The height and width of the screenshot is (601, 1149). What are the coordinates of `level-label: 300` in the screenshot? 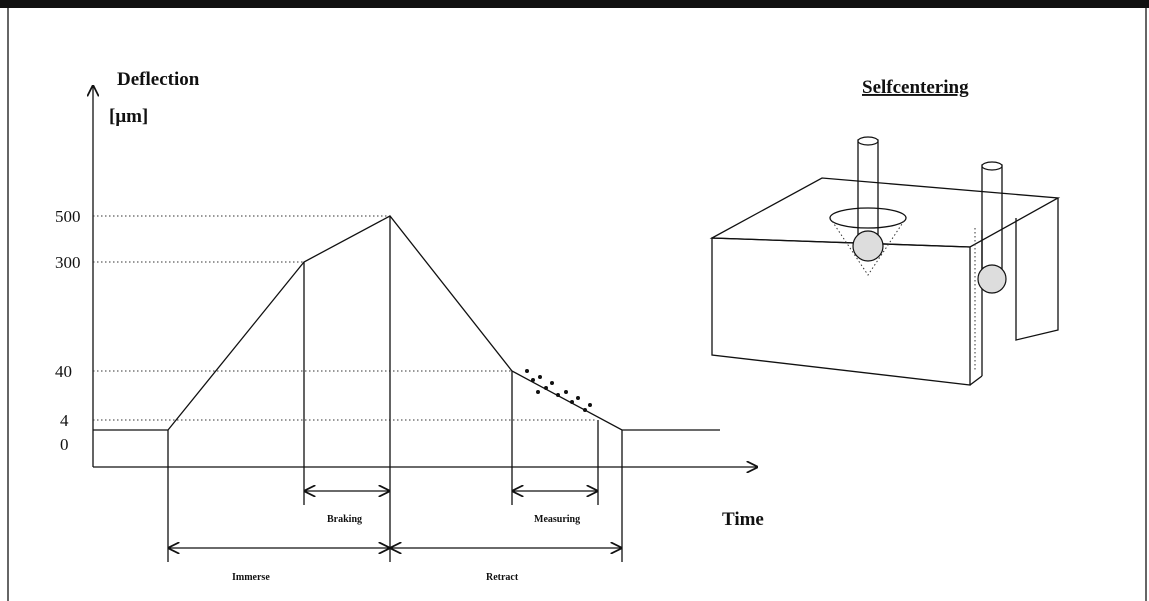 It's located at (68, 262).